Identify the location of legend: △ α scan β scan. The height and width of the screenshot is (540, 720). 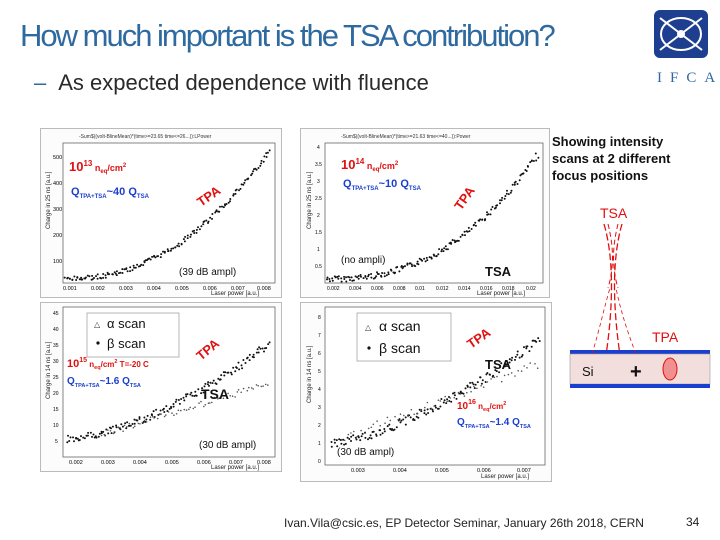
(133, 335).